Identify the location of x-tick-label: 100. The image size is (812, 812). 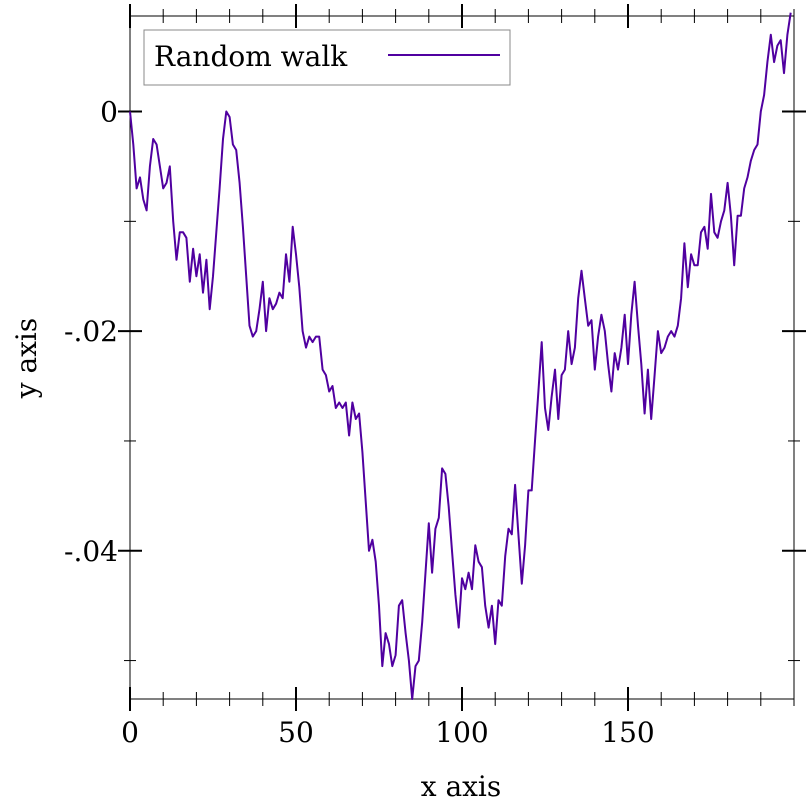
(461, 732).